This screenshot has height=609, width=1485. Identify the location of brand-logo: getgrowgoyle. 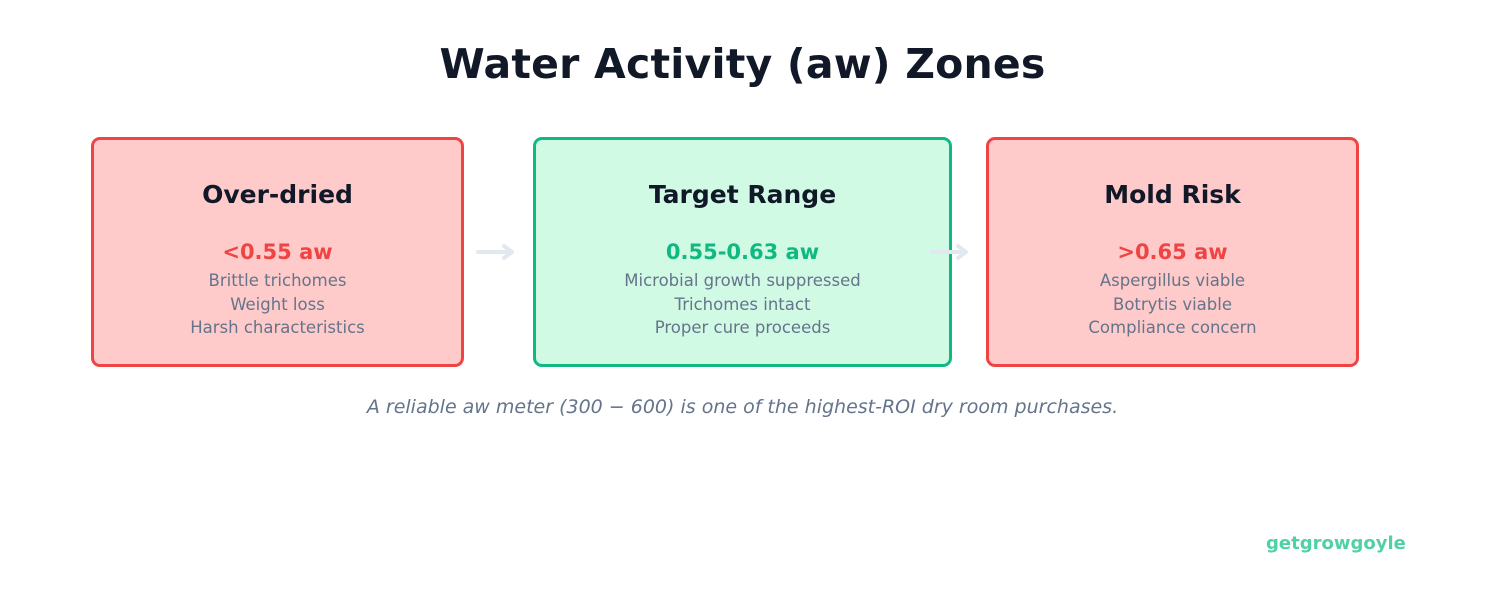
(1336, 543).